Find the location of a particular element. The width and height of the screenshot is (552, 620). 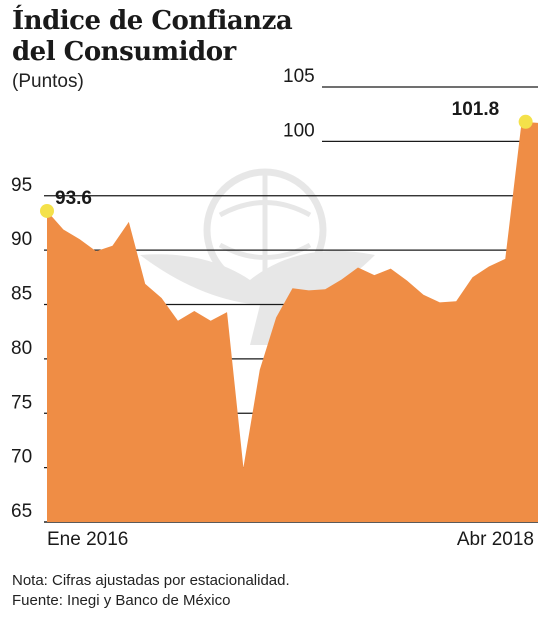

y-tick-label: 65 is located at coordinates (21, 511).